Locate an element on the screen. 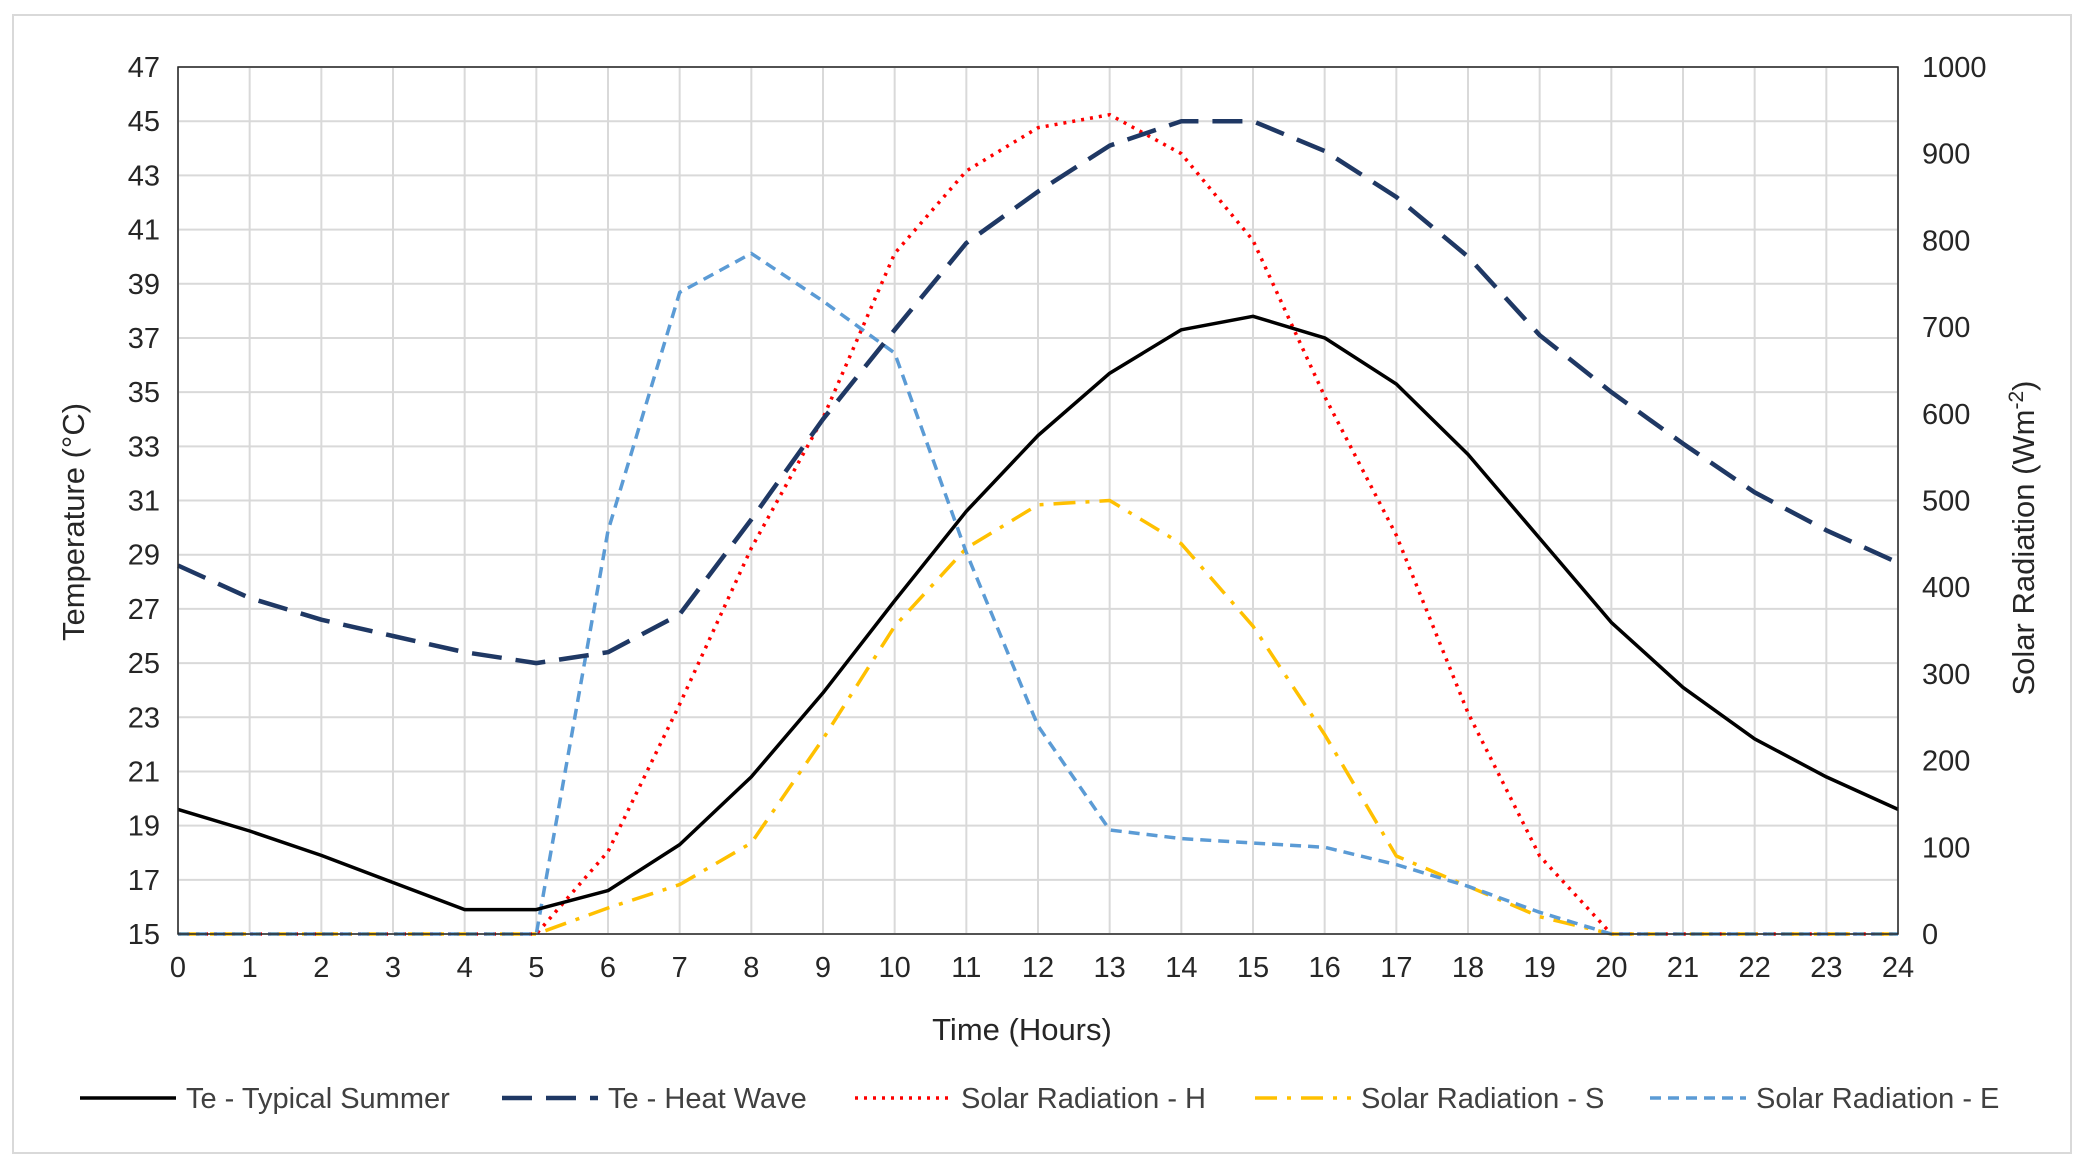  y-tick-label: 39 is located at coordinates (144, 285).